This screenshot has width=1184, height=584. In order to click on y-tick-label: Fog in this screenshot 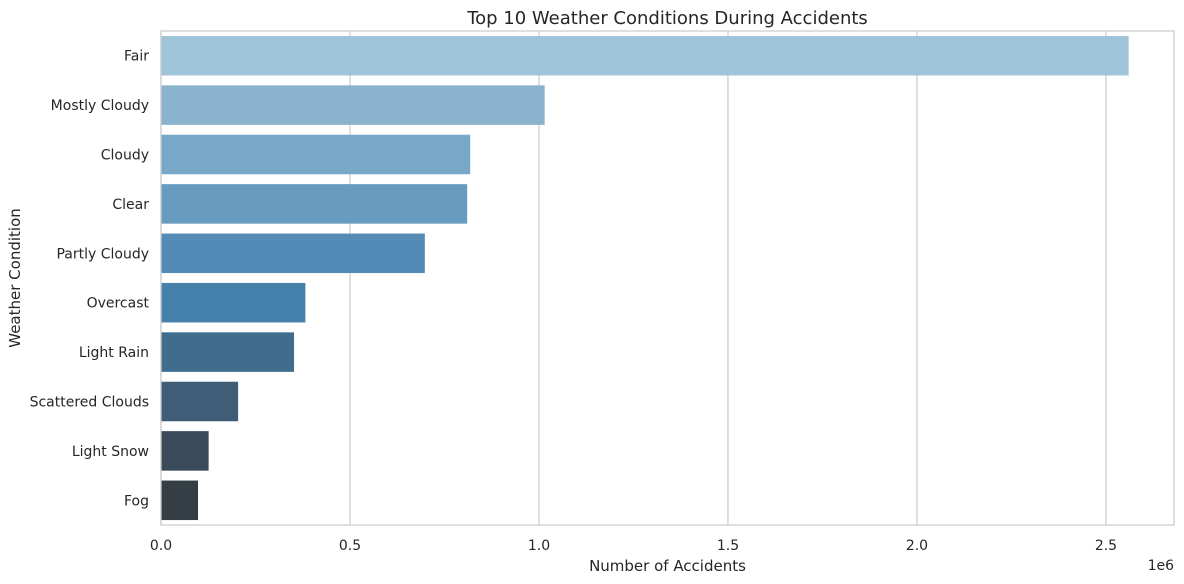, I will do `click(136, 501)`.